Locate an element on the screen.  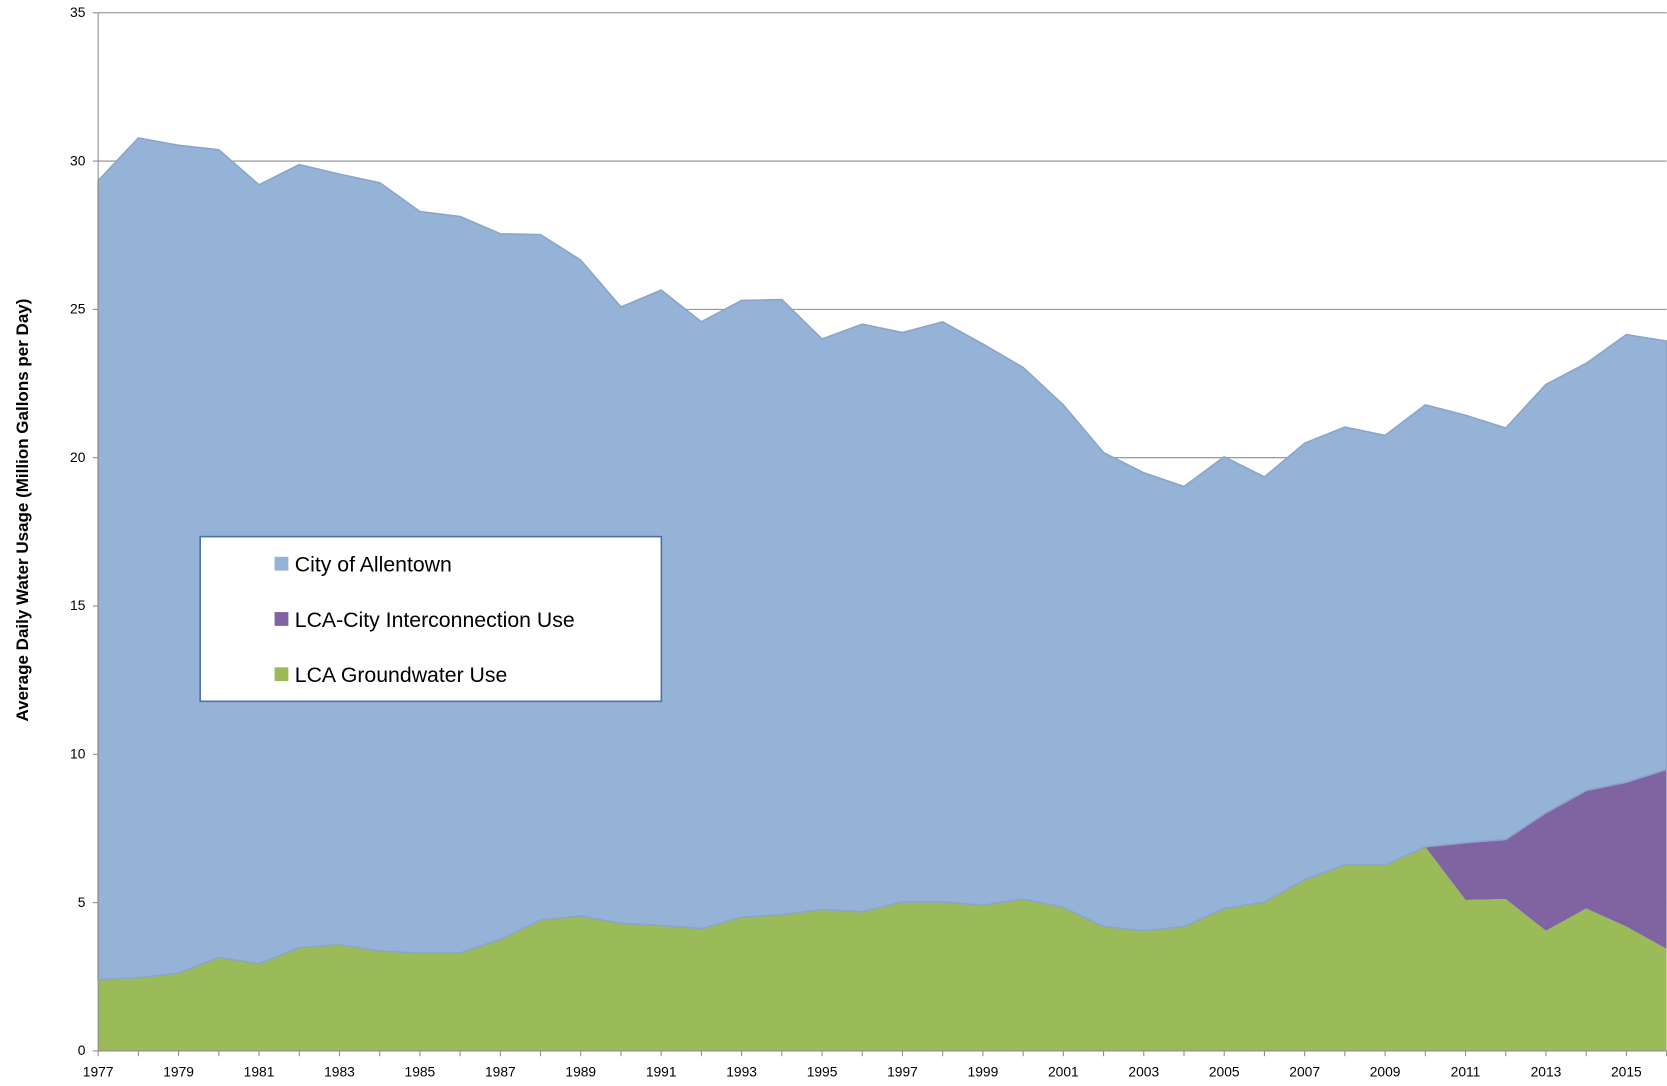
x-tick-label: 2007 is located at coordinates (1304, 1071).